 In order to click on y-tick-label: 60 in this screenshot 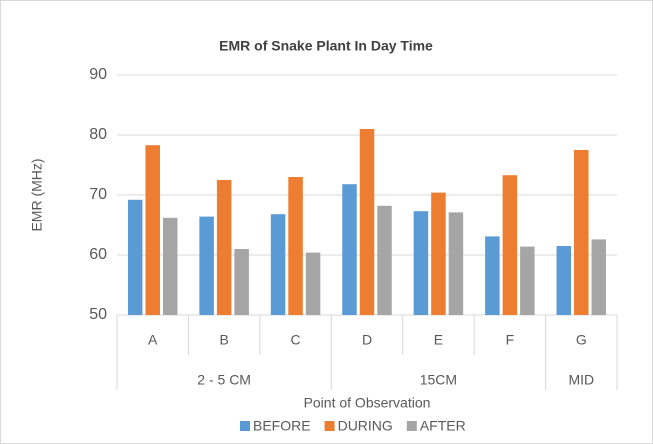, I will do `click(98, 254)`.